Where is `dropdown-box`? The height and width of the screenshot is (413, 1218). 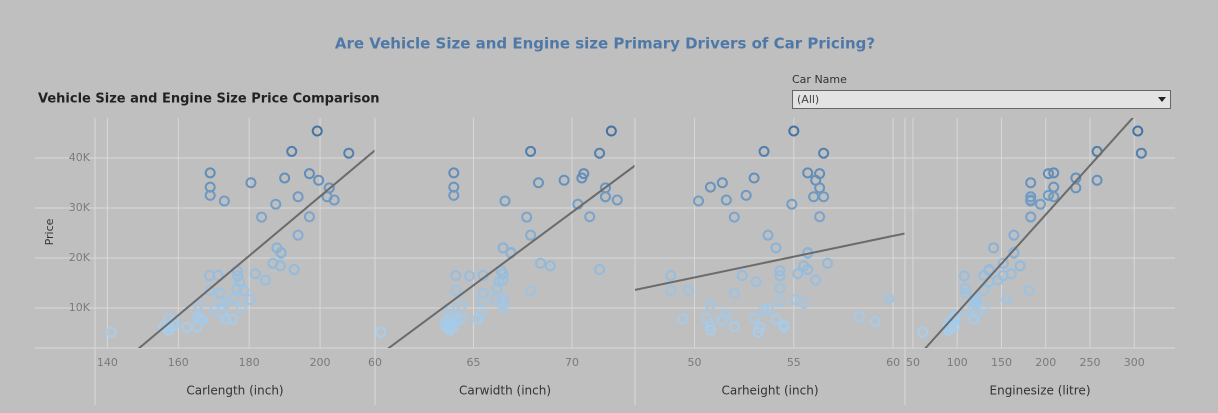 dropdown-box is located at coordinates (981, 99).